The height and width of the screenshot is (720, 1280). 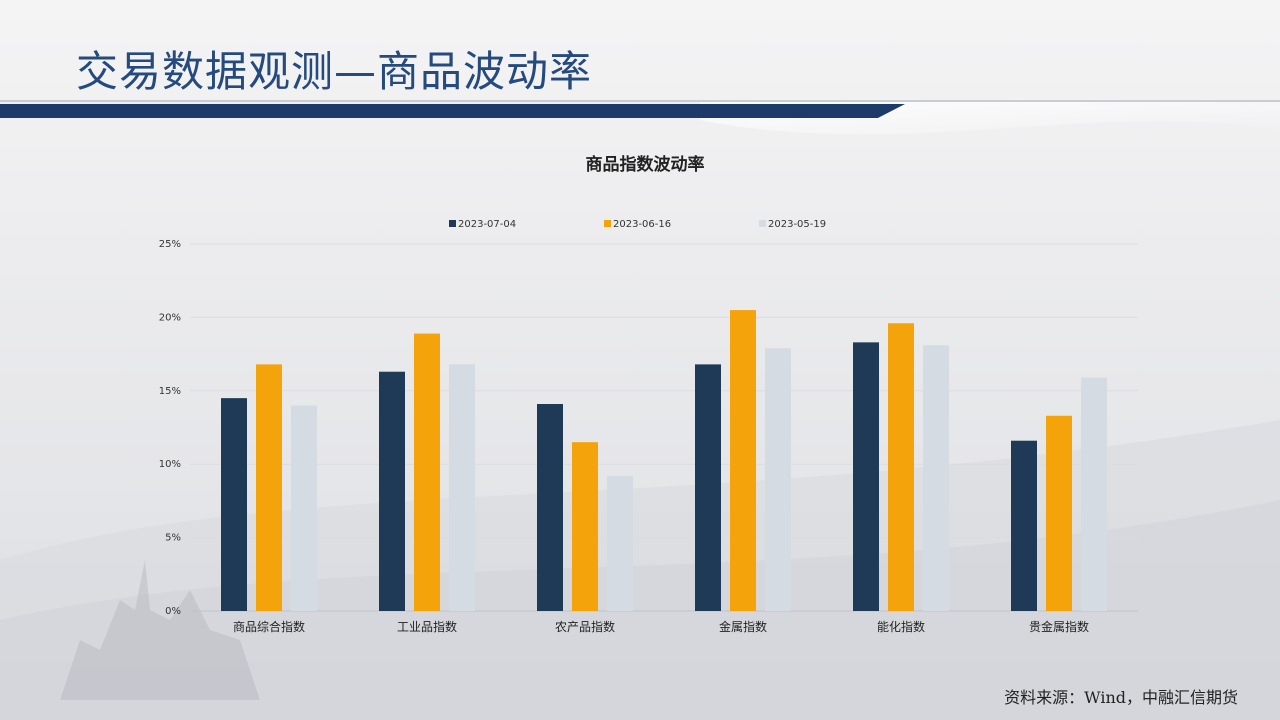 What do you see at coordinates (170, 428) in the screenshot?
I see `y-axis: 0% 5% 10% 15% 20% 25%` at bounding box center [170, 428].